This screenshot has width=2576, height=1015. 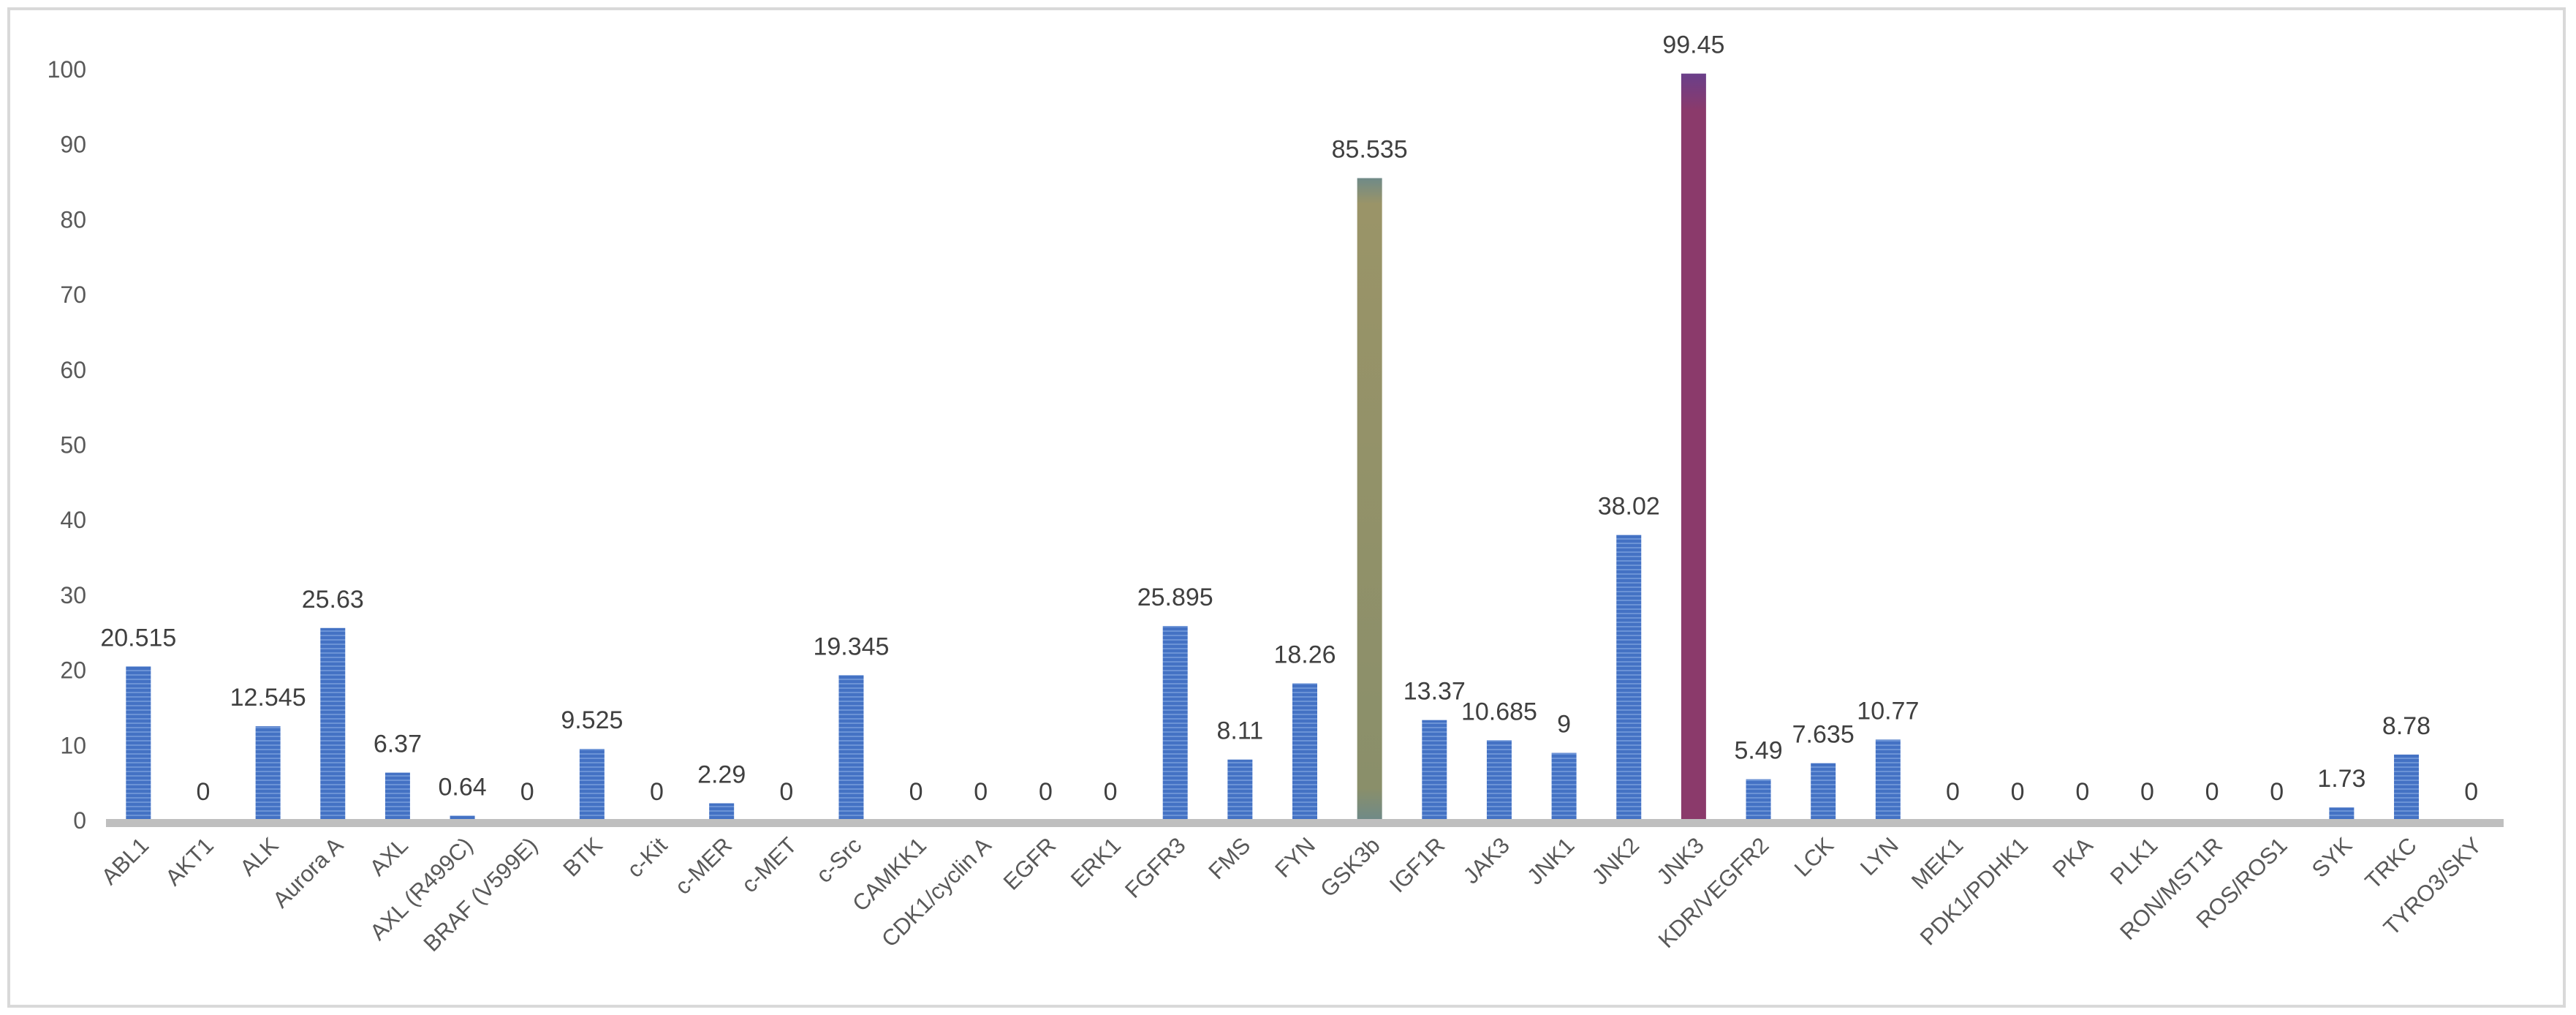 What do you see at coordinates (1679, 860) in the screenshot?
I see `x-tick-label-jnk3: JNK3` at bounding box center [1679, 860].